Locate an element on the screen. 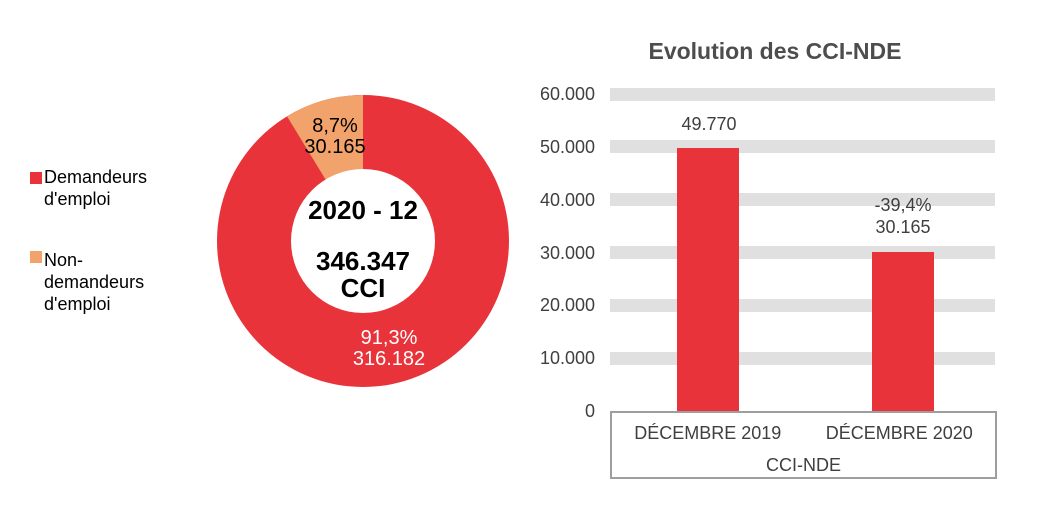  category-label-decembre-2020: DÉCEMBRE 2020 is located at coordinates (899, 433).